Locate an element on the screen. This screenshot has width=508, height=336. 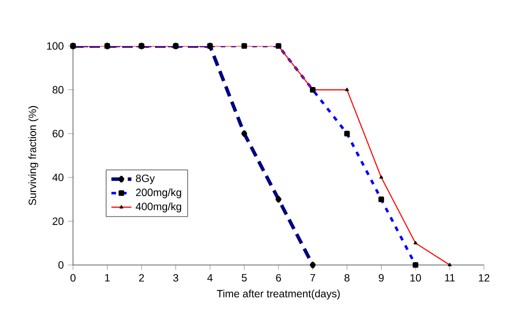
x-tick-label: 3 is located at coordinates (175, 278).